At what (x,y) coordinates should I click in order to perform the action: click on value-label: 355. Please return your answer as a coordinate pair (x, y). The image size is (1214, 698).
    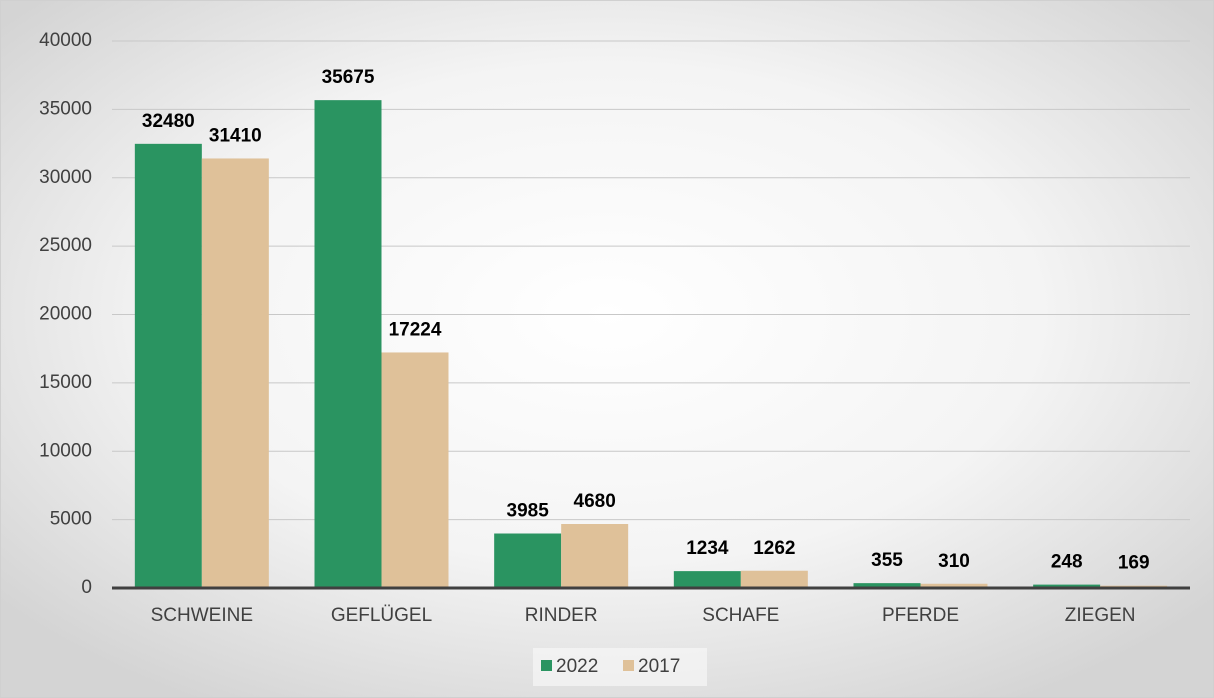
    Looking at the image, I should click on (887, 560).